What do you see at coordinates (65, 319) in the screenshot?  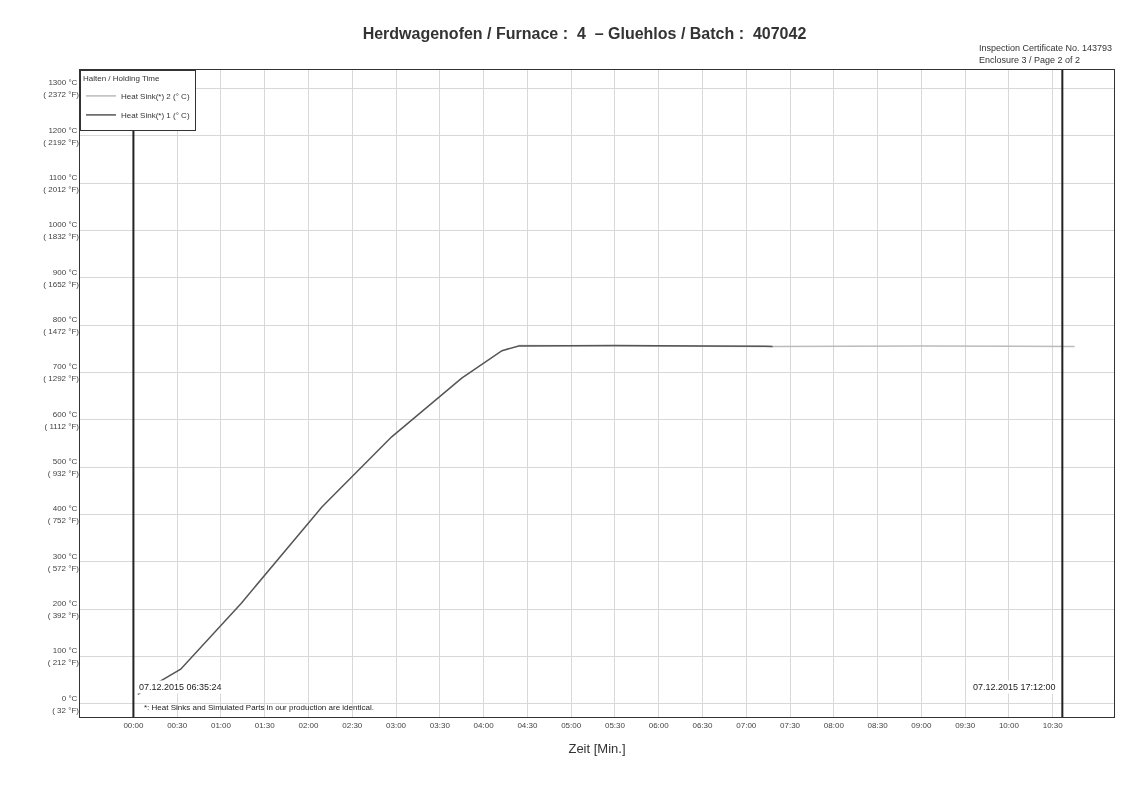 I see `y-tick-label: 800 °C` at bounding box center [65, 319].